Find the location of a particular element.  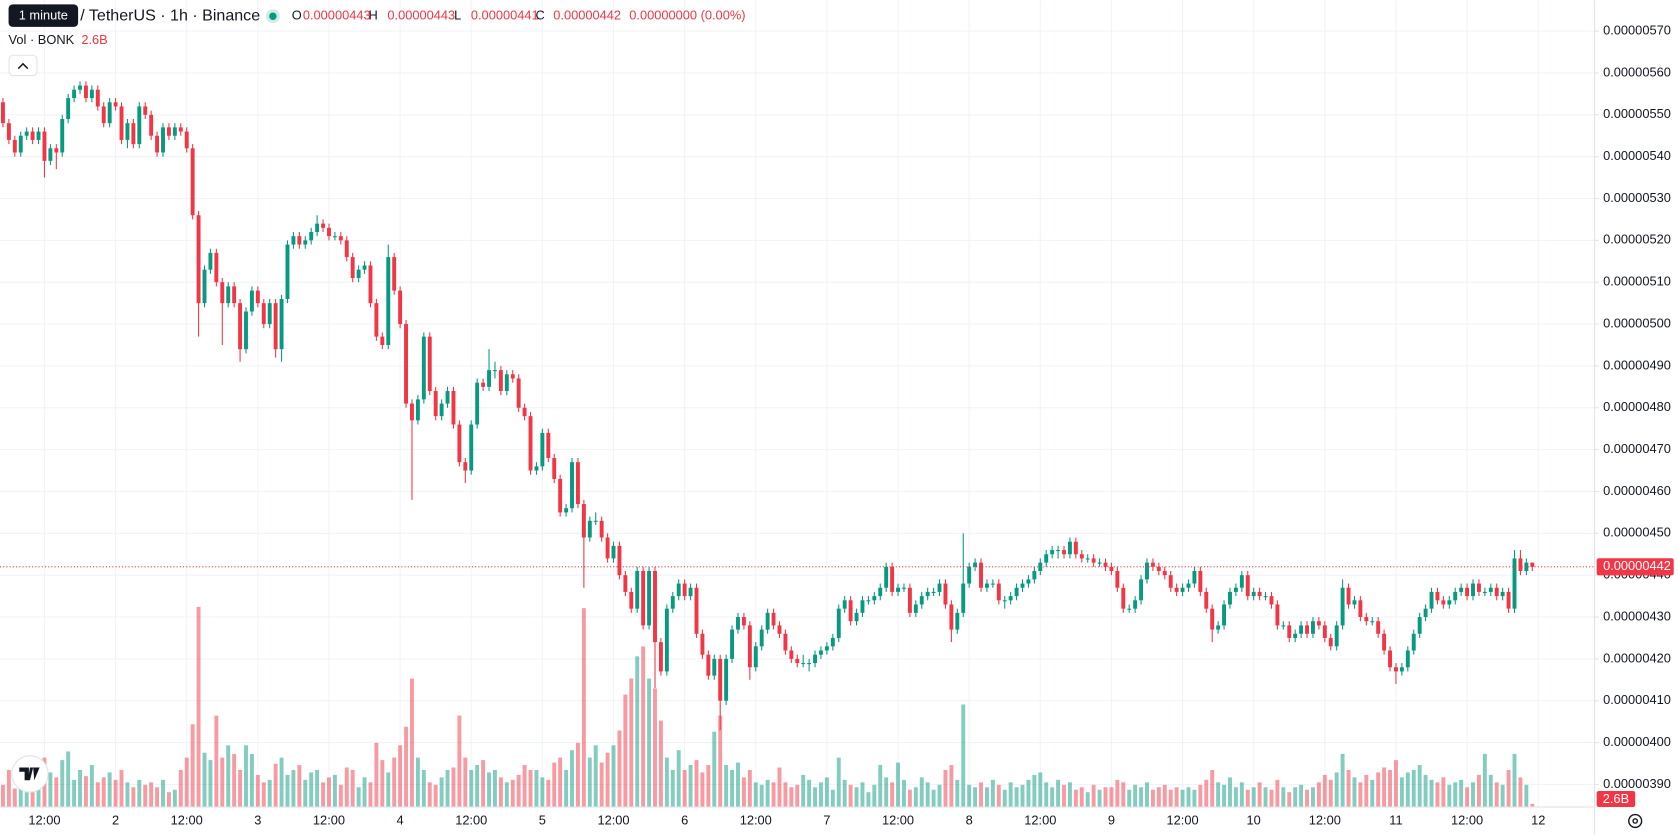

legend-key: H is located at coordinates (372, 15).